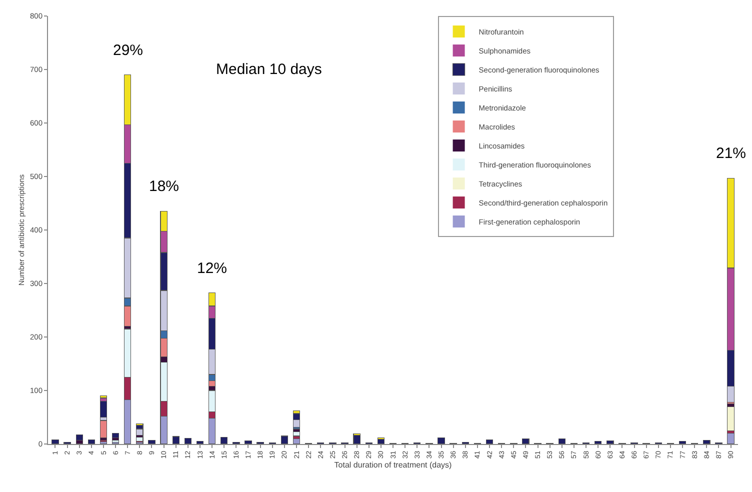 Image resolution: width=752 pixels, height=492 pixels. Describe the element at coordinates (164, 186) in the screenshot. I see `annotation: 18%` at that location.